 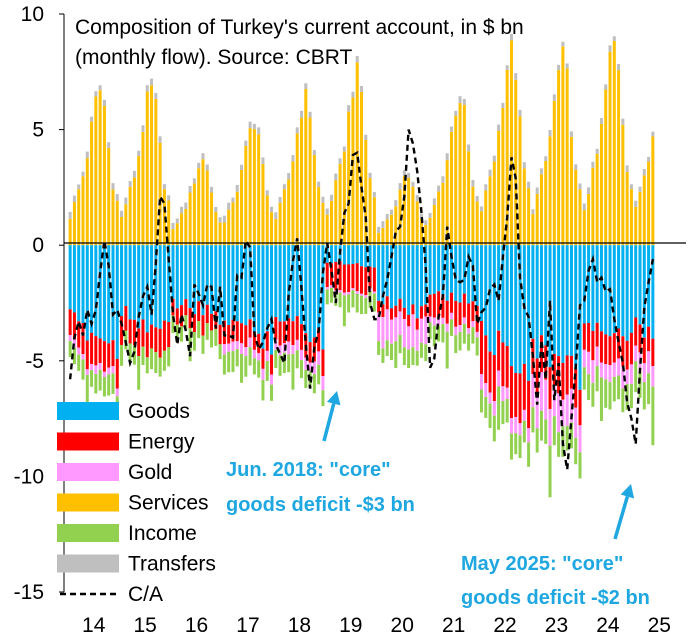 I want to click on legend-label-income: Income, so click(x=162, y=533).